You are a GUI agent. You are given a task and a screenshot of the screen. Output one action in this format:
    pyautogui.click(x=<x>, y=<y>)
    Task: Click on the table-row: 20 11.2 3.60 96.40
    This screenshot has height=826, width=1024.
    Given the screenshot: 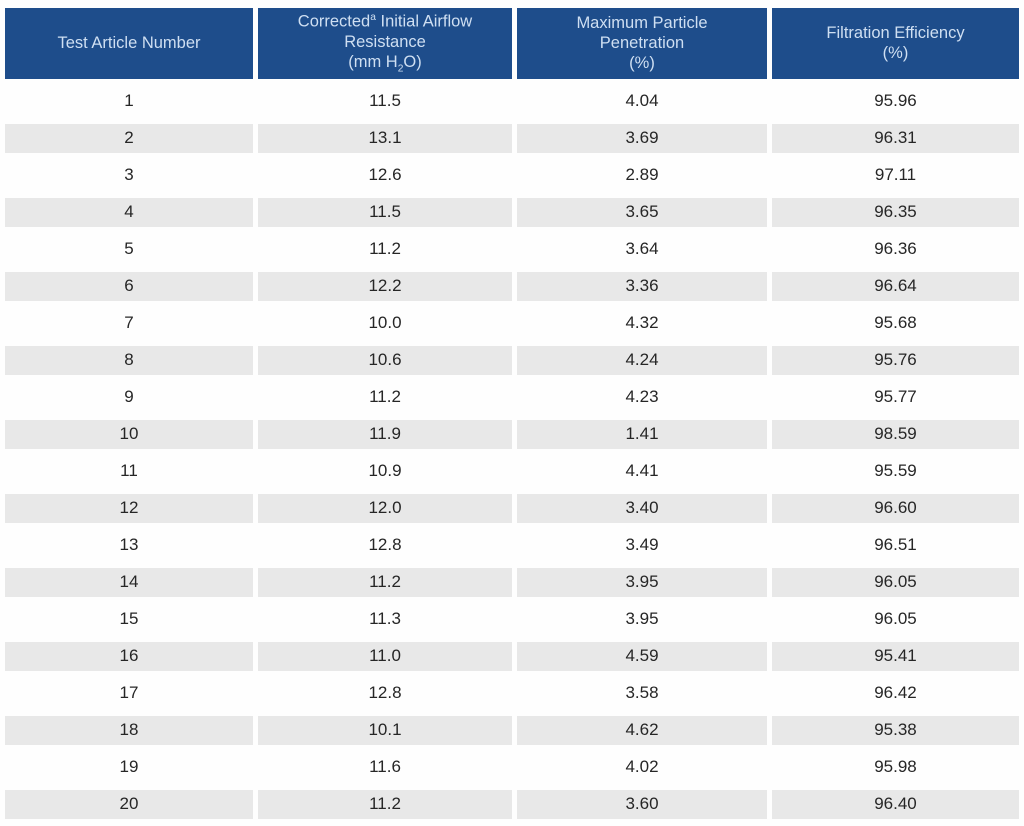 What is the action you would take?
    pyautogui.click(x=512, y=804)
    